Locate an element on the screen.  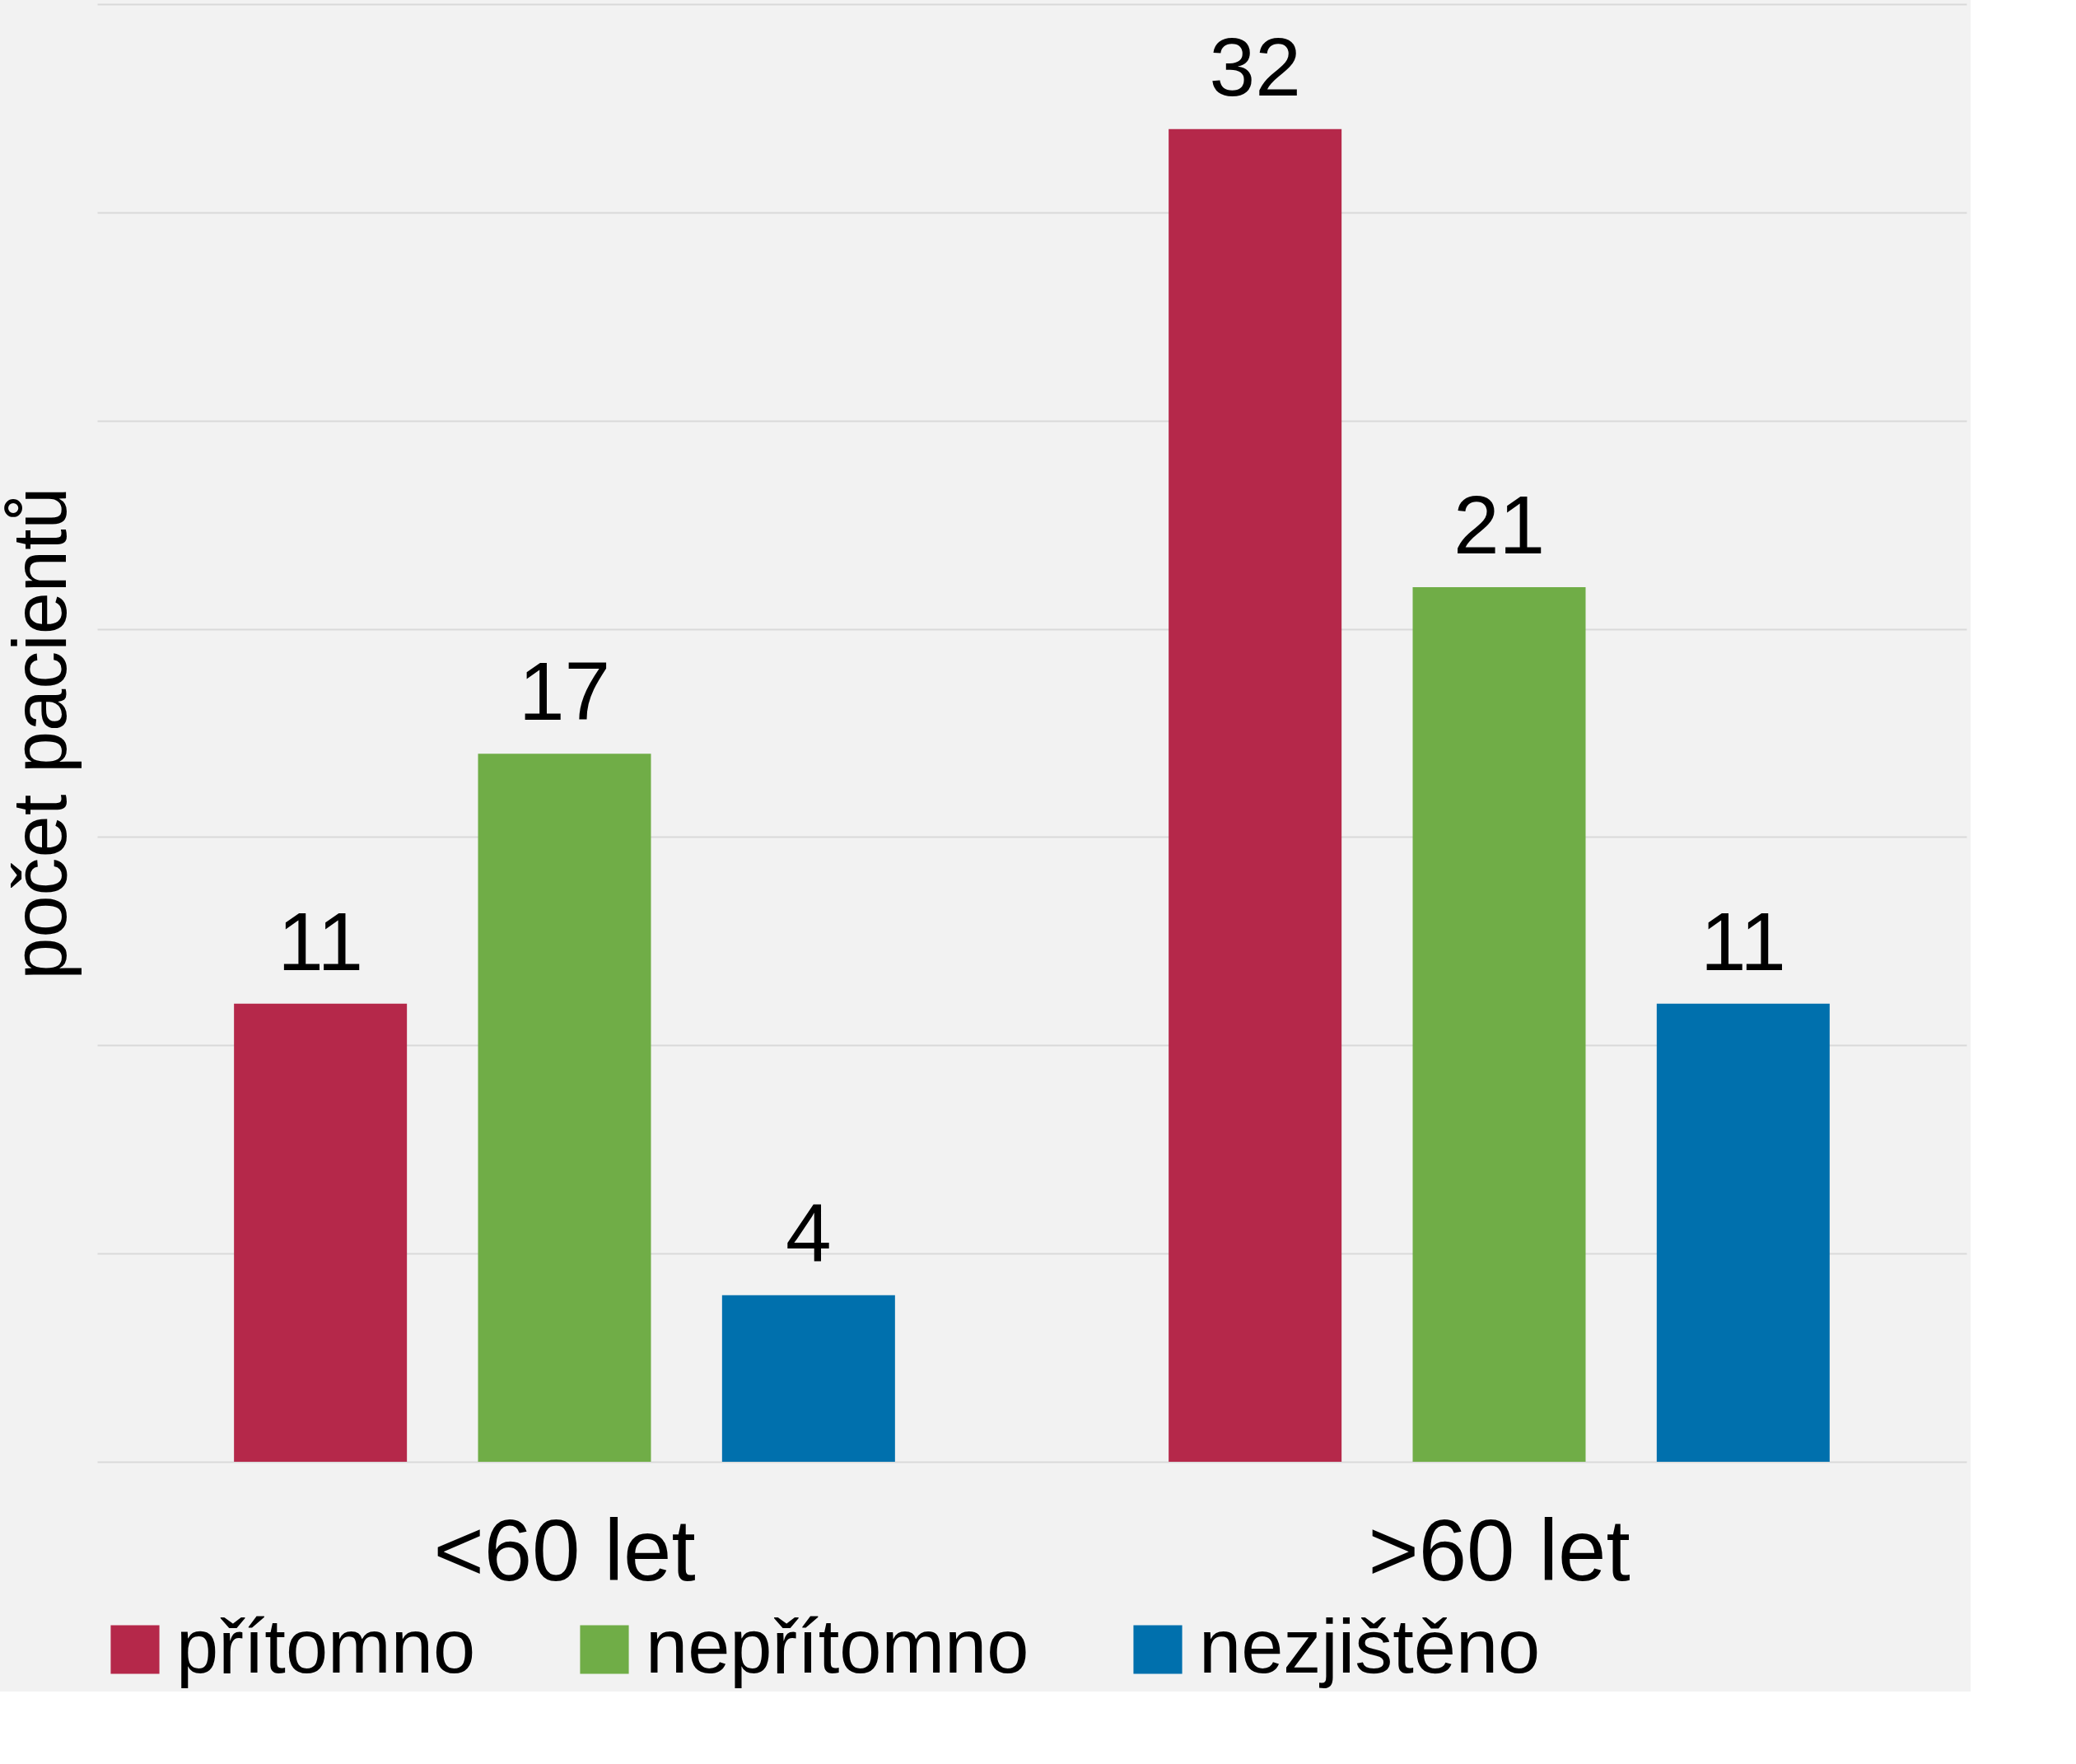
data-label: 32 is located at coordinates (1255, 66).